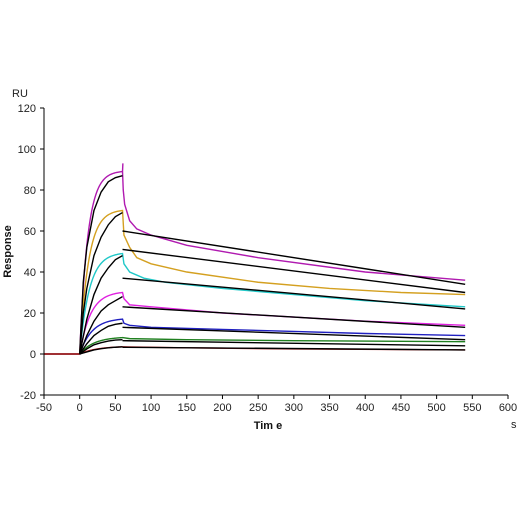 The width and height of the screenshot is (519, 519). What do you see at coordinates (44, 408) in the screenshot?
I see `x-tick-label: -50` at bounding box center [44, 408].